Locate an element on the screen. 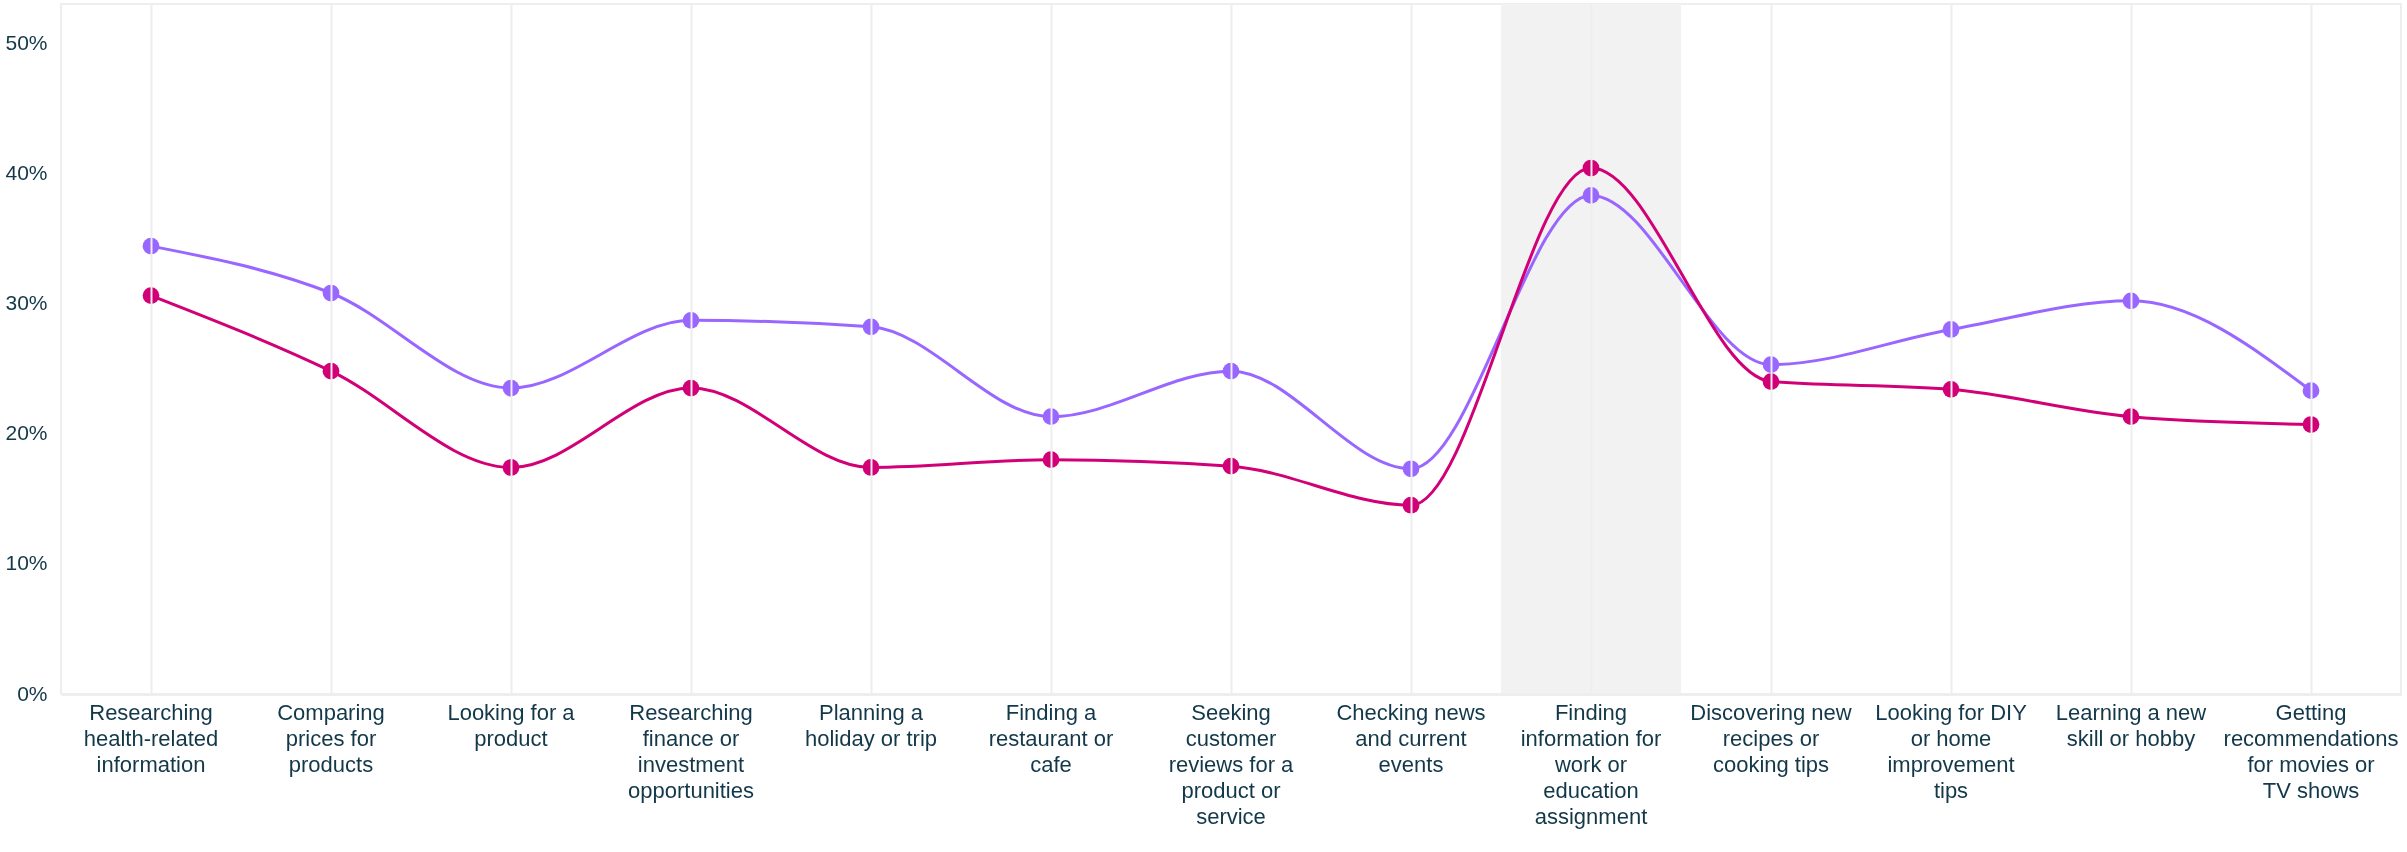 Image resolution: width=2407 pixels, height=852 pixels. y-tick-label: 0% is located at coordinates (32, 693).